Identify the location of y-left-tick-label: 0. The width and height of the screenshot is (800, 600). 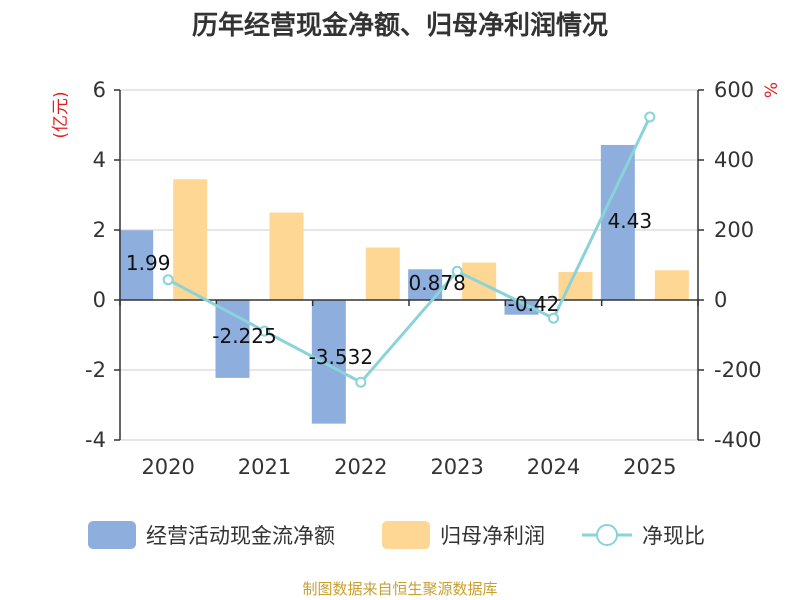
(99, 300).